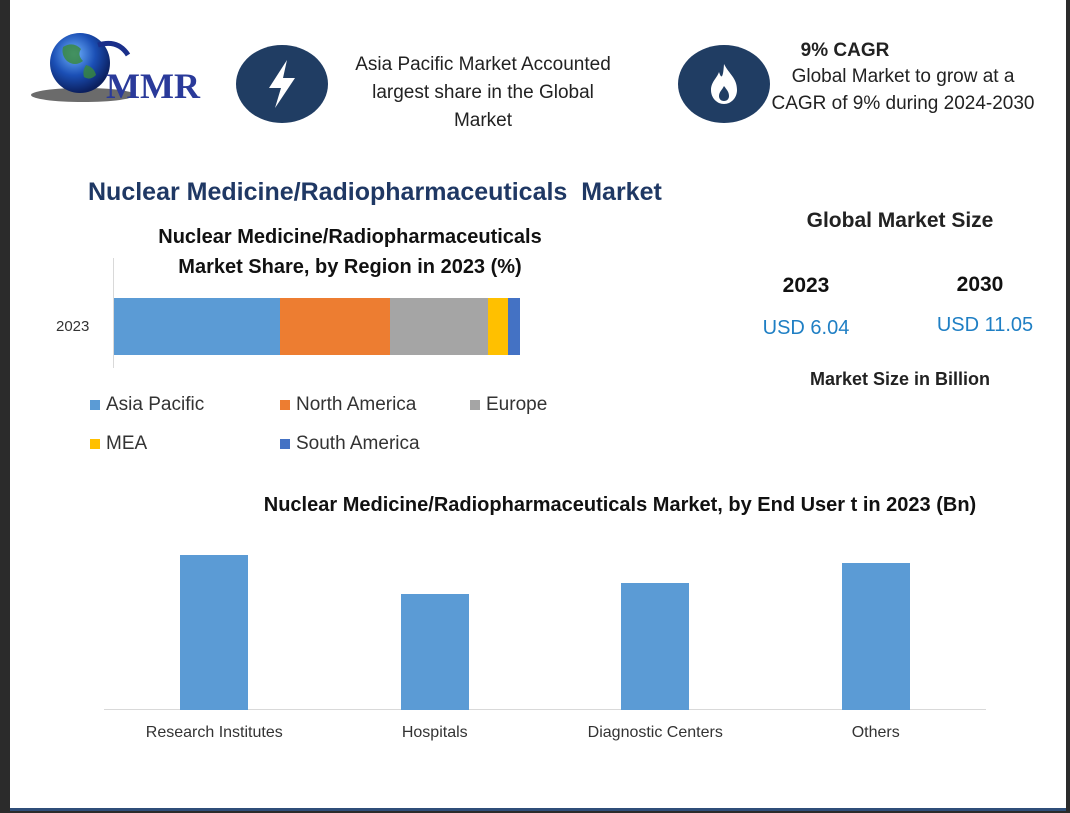  I want to click on bar-segment-mea, so click(497, 326).